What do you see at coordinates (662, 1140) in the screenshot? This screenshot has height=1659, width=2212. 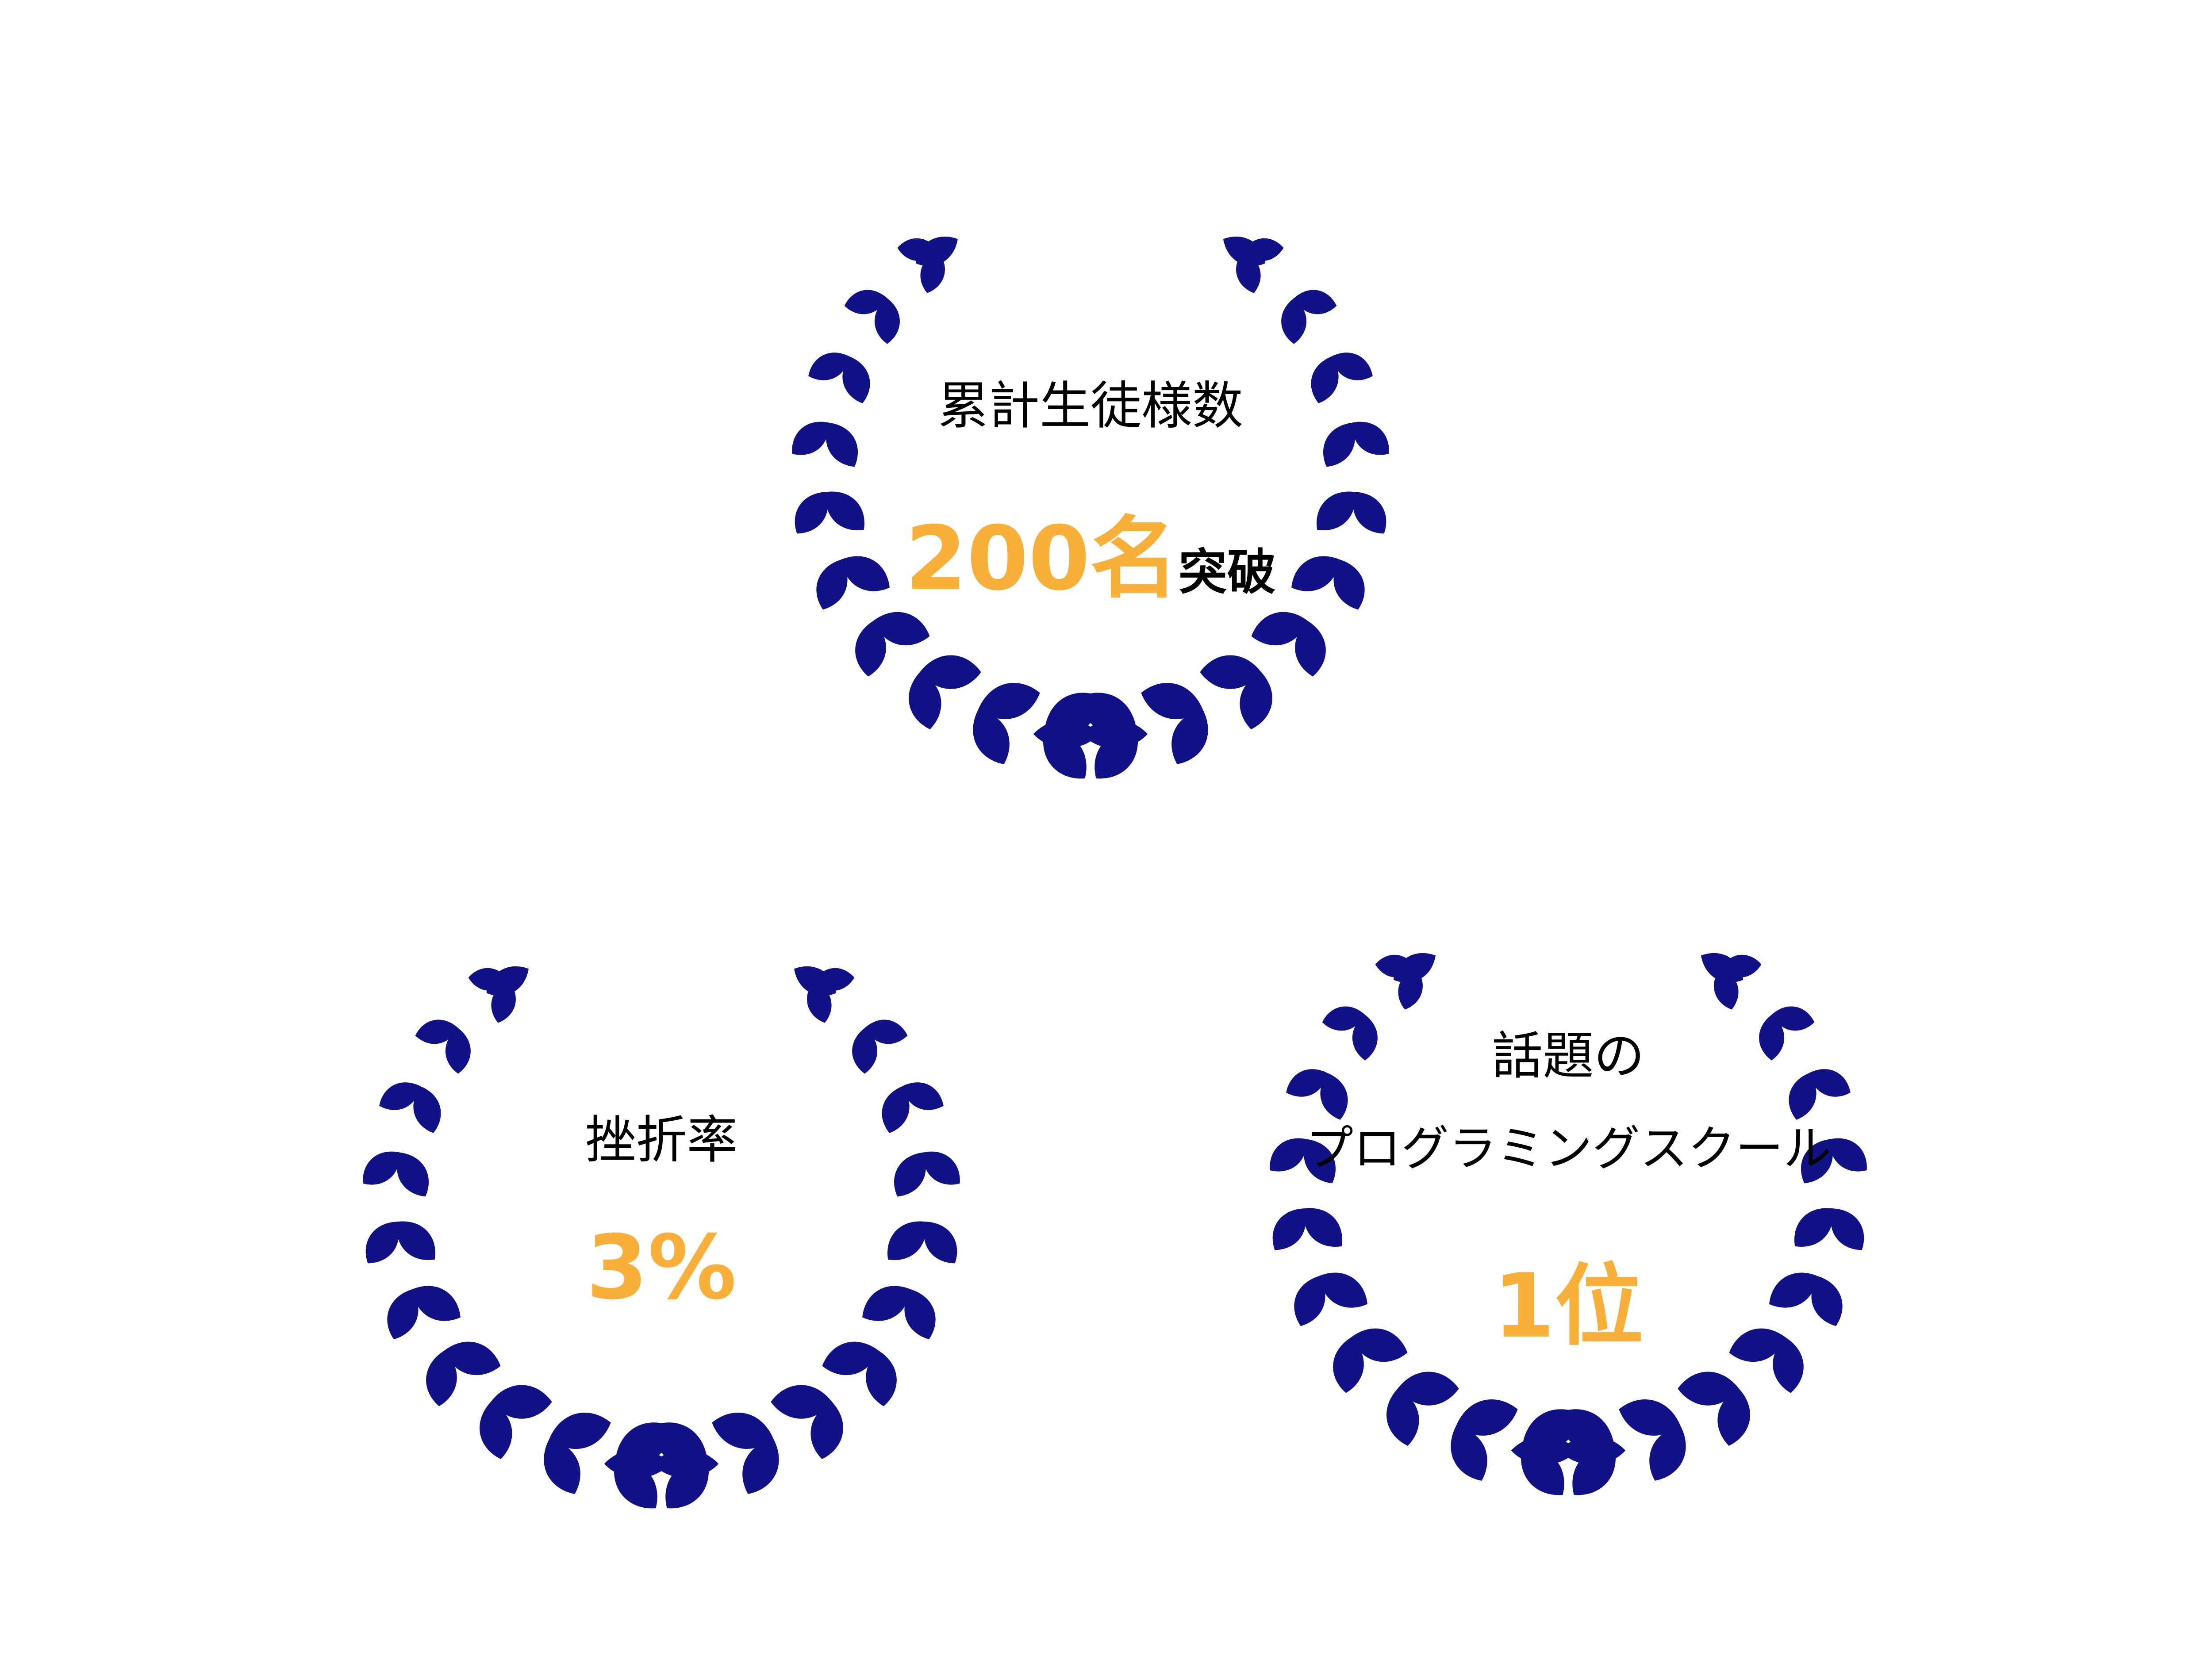 I see `badge-label: 挫折率` at bounding box center [662, 1140].